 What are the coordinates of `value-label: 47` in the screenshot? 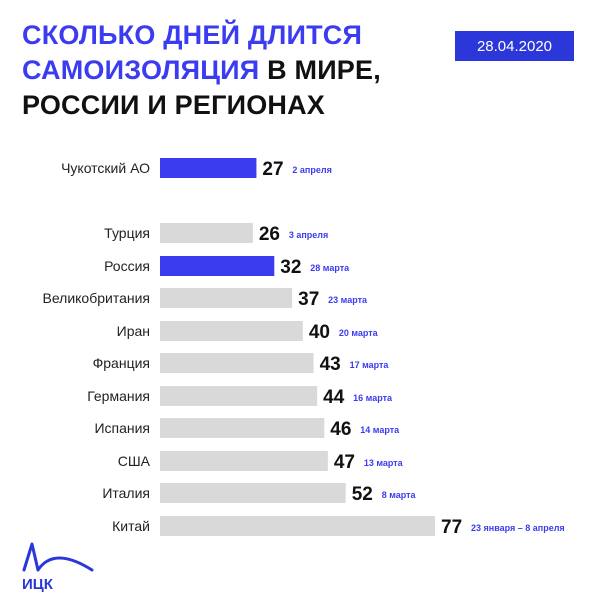 It's located at (344, 462).